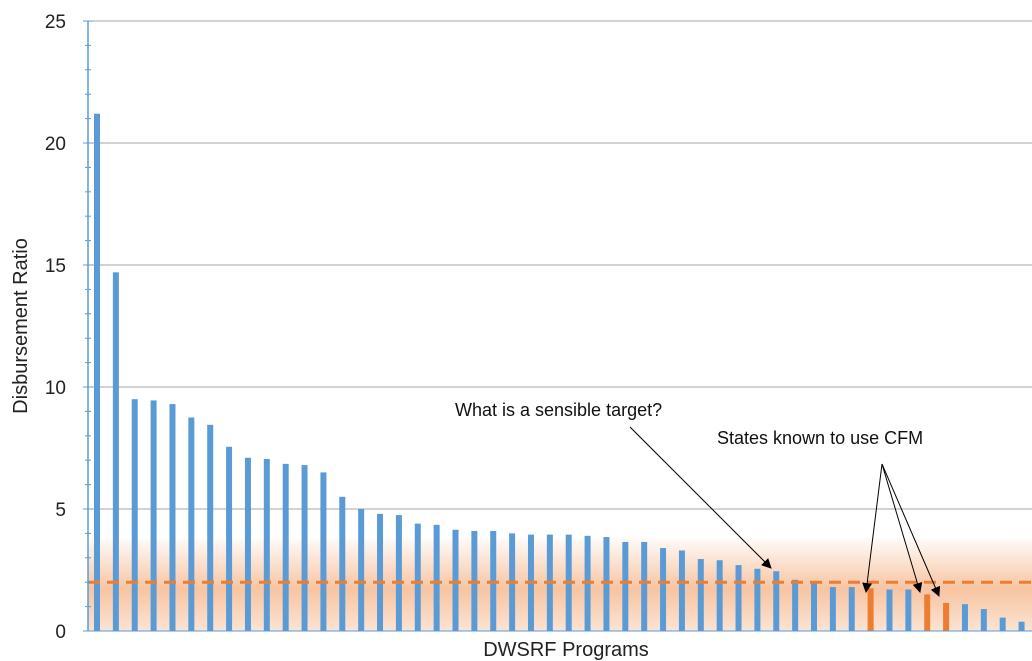  I want to click on annotation-cfm-states: States known to use CFM, so click(820, 438).